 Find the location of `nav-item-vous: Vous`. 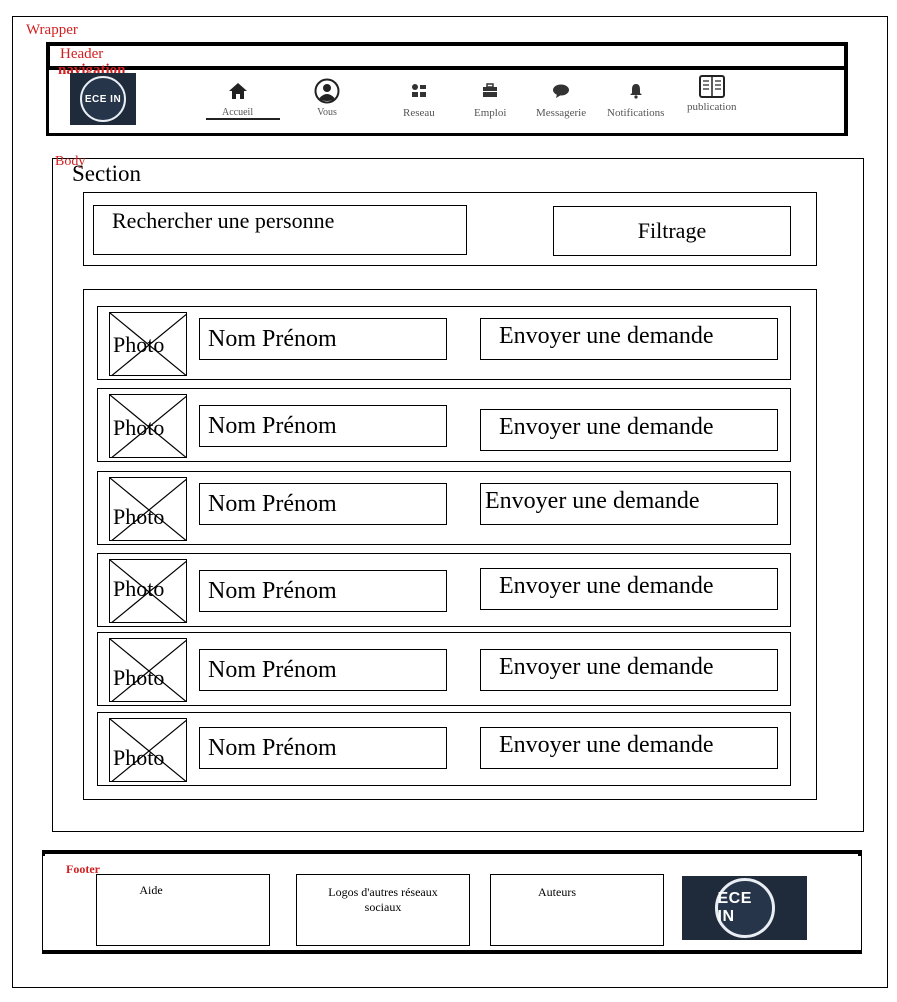

nav-item-vous: Vous is located at coordinates (327, 98).